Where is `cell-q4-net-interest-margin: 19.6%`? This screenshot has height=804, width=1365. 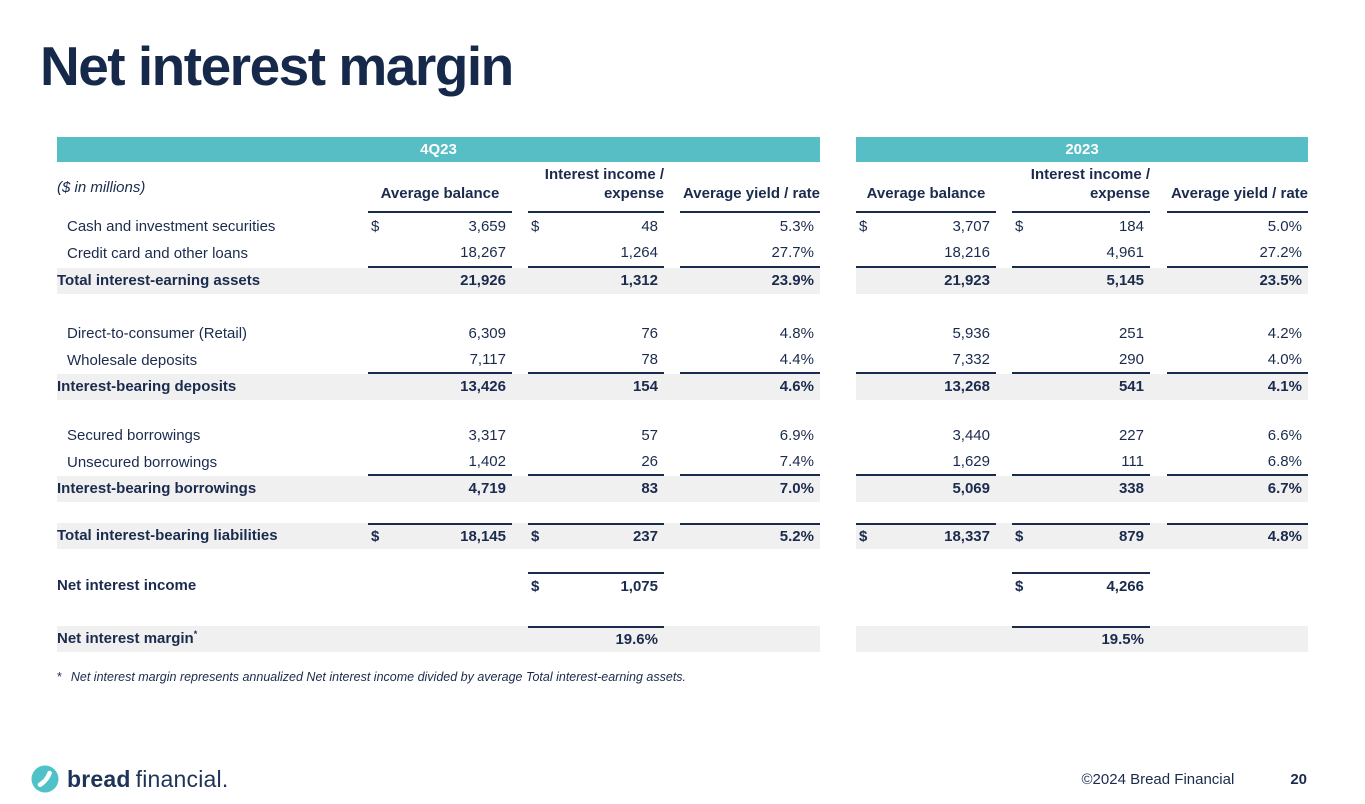 cell-q4-net-interest-margin: 19.6% is located at coordinates (596, 638).